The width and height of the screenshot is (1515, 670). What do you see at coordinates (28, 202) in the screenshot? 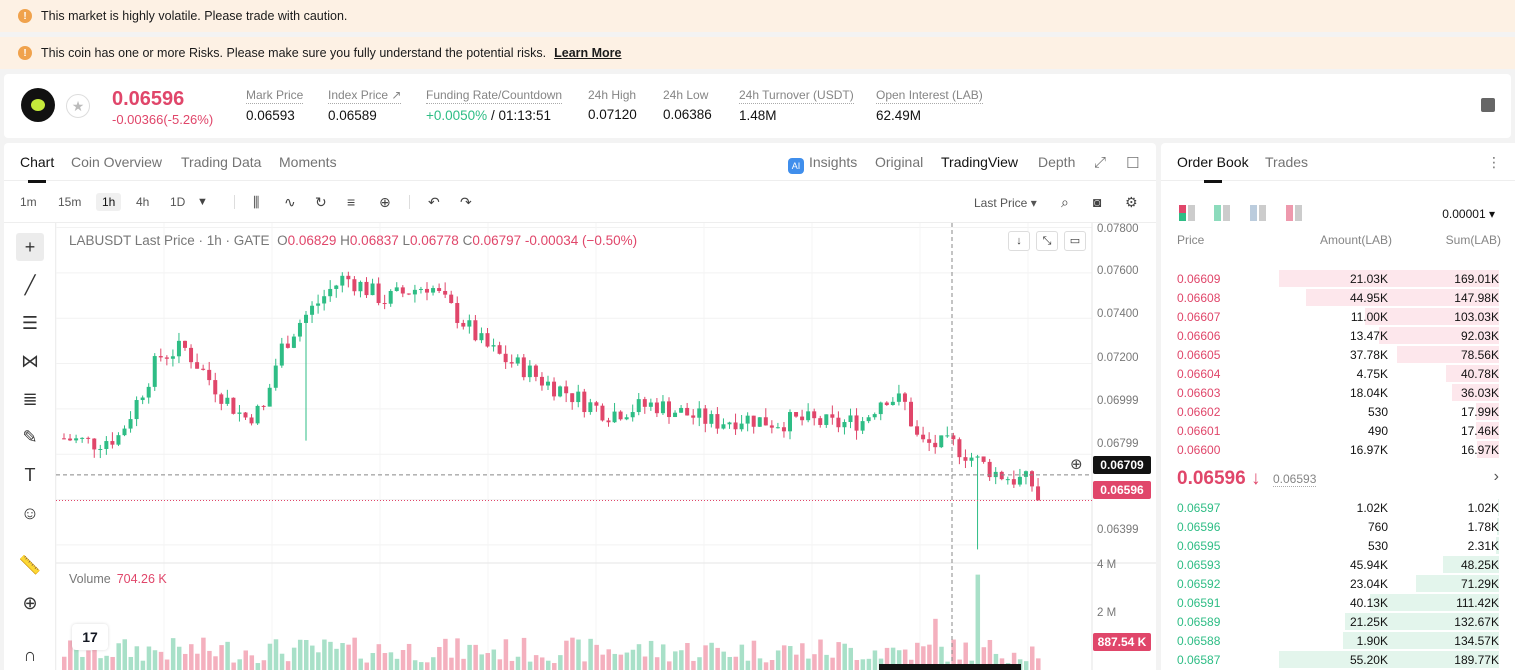
I see `interval-1m: 1m` at bounding box center [28, 202].